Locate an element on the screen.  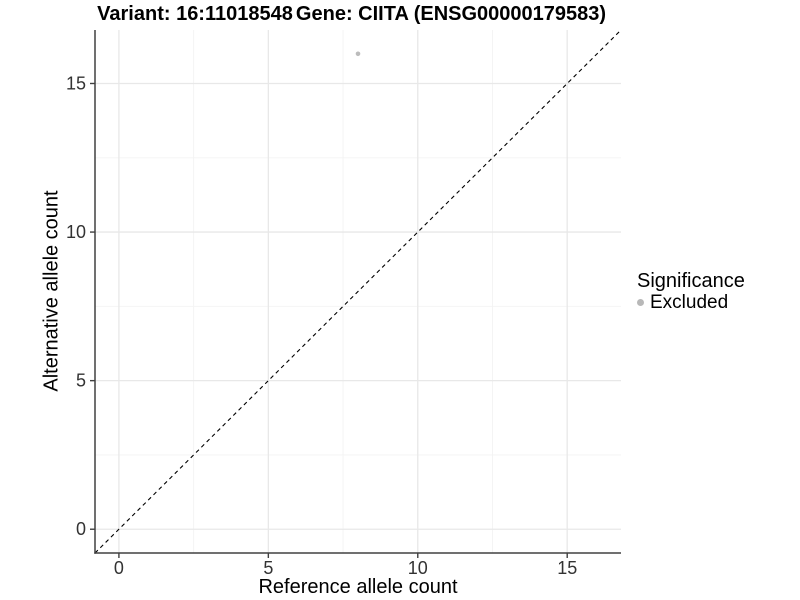
x-tick-label: 5 is located at coordinates (268, 568).